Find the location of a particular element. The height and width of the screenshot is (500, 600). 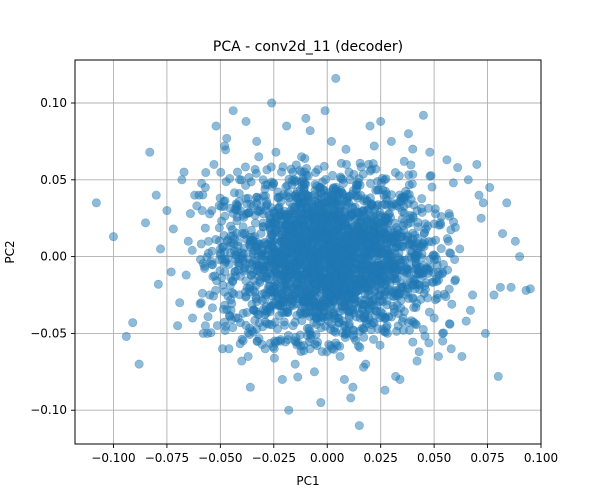

y-tick-label: −0.10 is located at coordinates (48, 410).